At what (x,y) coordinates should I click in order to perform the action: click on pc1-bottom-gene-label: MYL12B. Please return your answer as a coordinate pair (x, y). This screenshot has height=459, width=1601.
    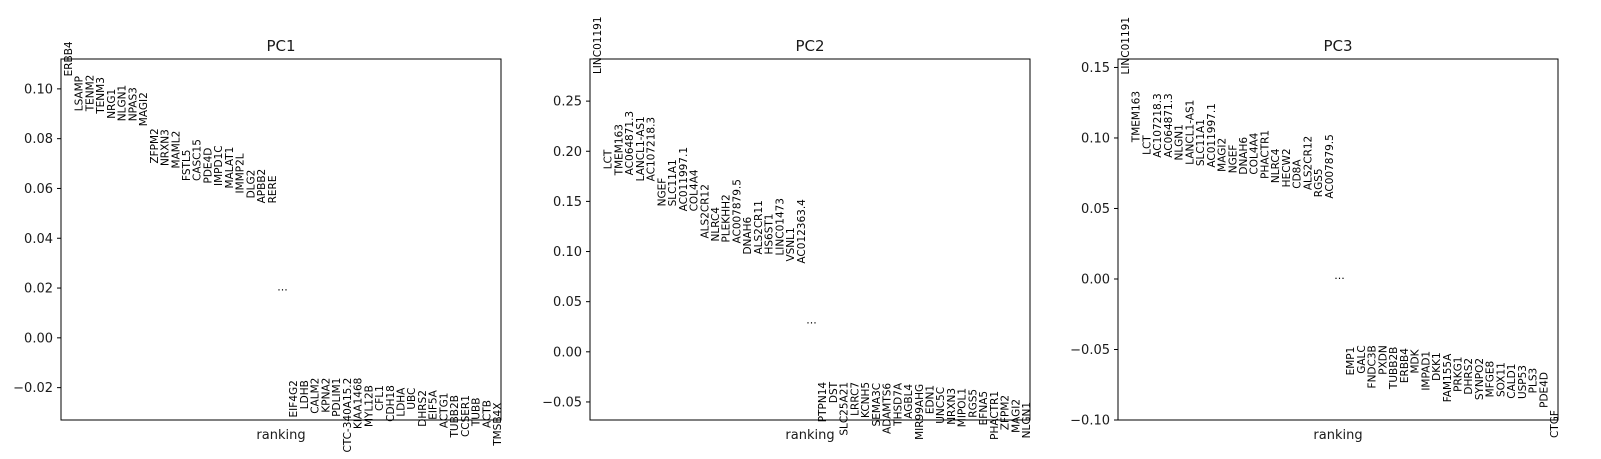
    Looking at the image, I should click on (369, 406).